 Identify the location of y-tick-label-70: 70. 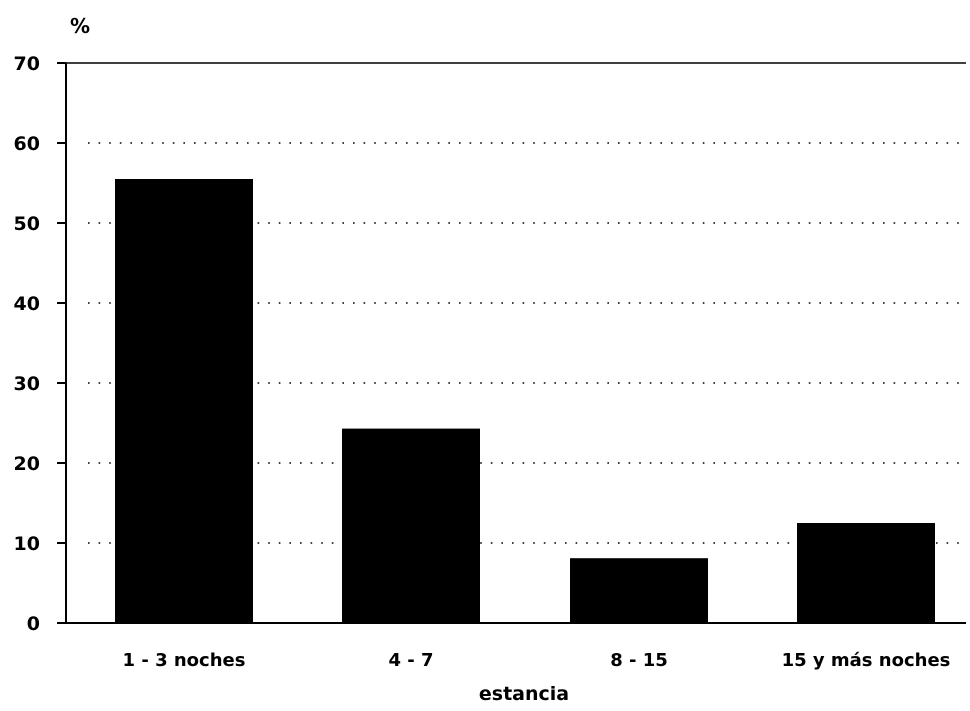
(27, 64).